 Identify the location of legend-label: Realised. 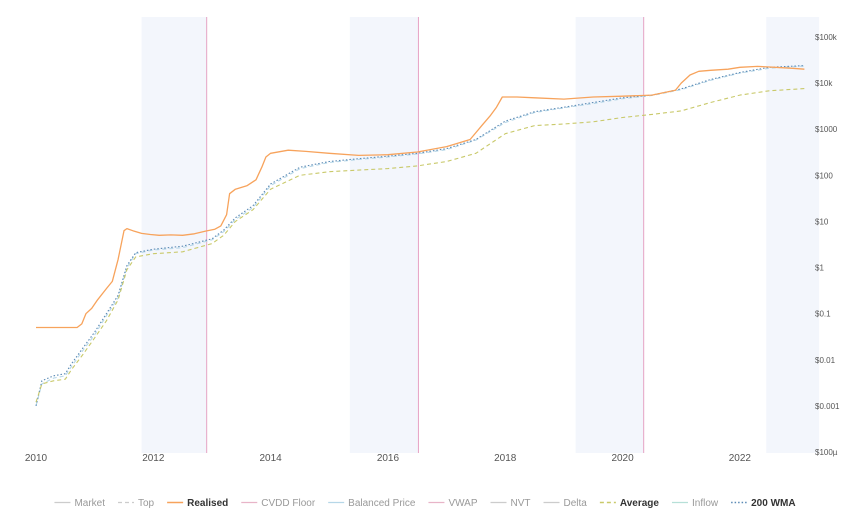
(207, 503).